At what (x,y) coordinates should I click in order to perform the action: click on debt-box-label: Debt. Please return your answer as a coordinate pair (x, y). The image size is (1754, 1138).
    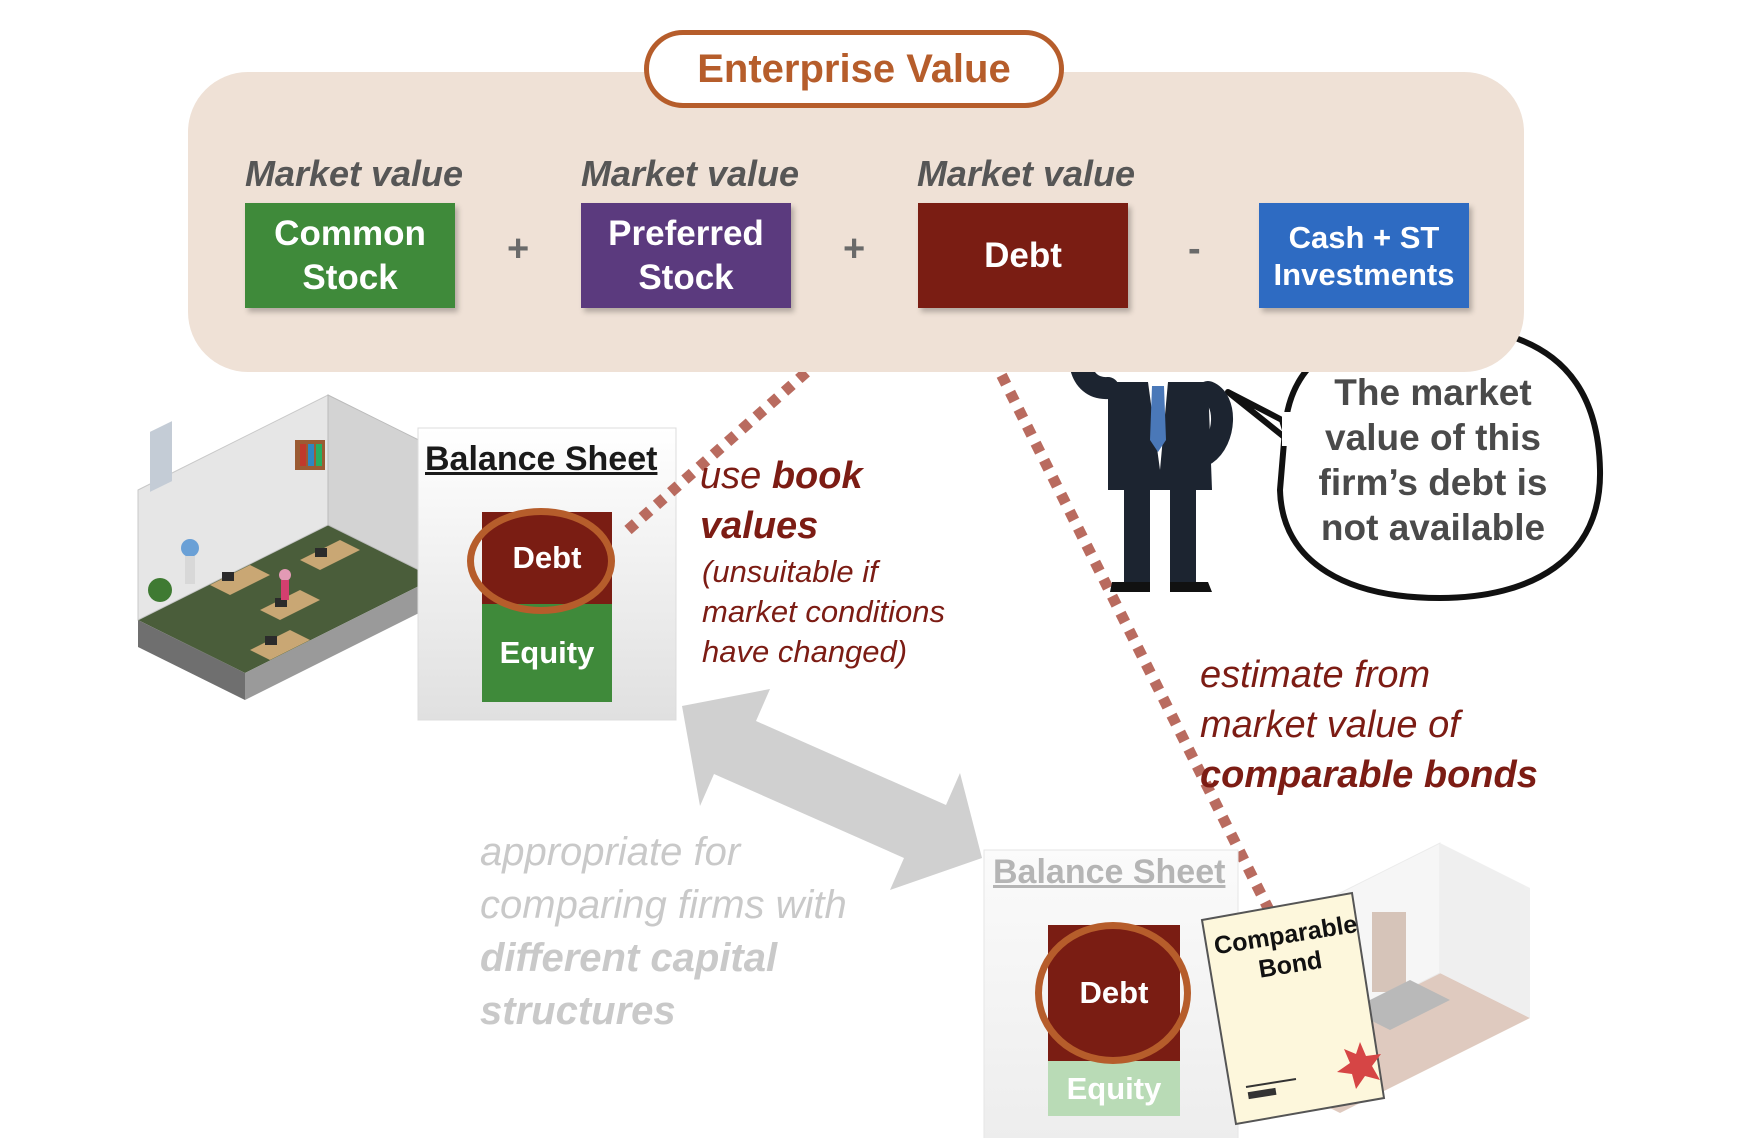
    Looking at the image, I should click on (1023, 255).